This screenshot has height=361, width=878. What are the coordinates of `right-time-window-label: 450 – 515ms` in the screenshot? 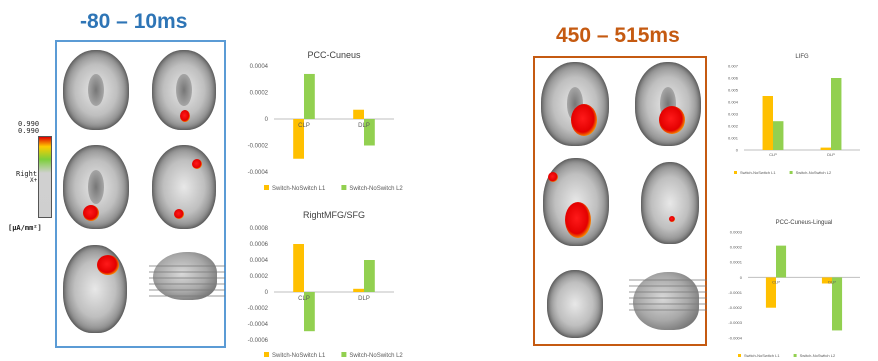 It's located at (618, 35).